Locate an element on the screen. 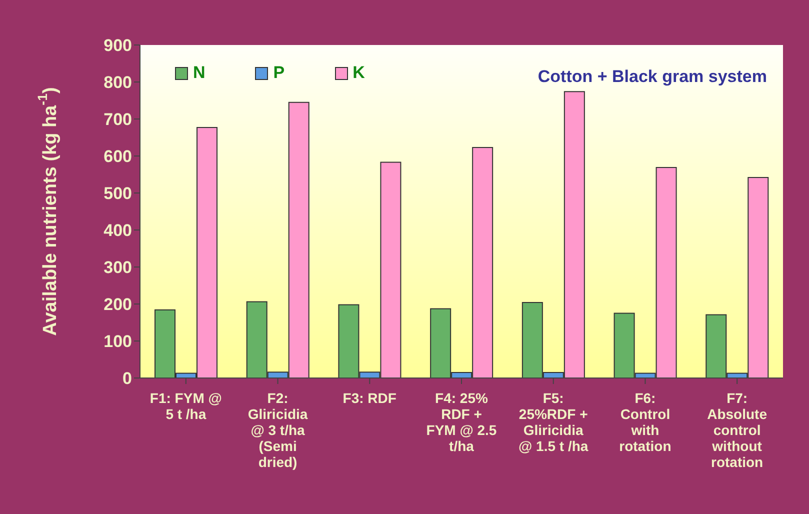 The width and height of the screenshot is (809, 514). y-tick-label: 300 is located at coordinates (118, 268).